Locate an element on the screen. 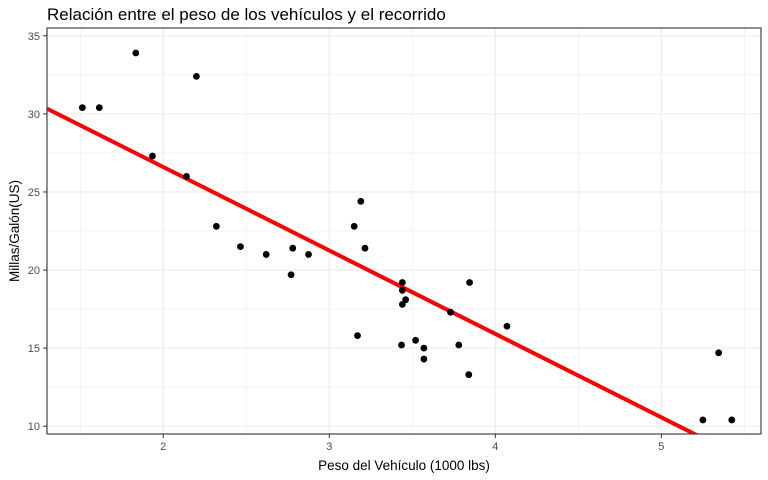  y-axis-title: Millas/Galón(US) is located at coordinates (14, 231).